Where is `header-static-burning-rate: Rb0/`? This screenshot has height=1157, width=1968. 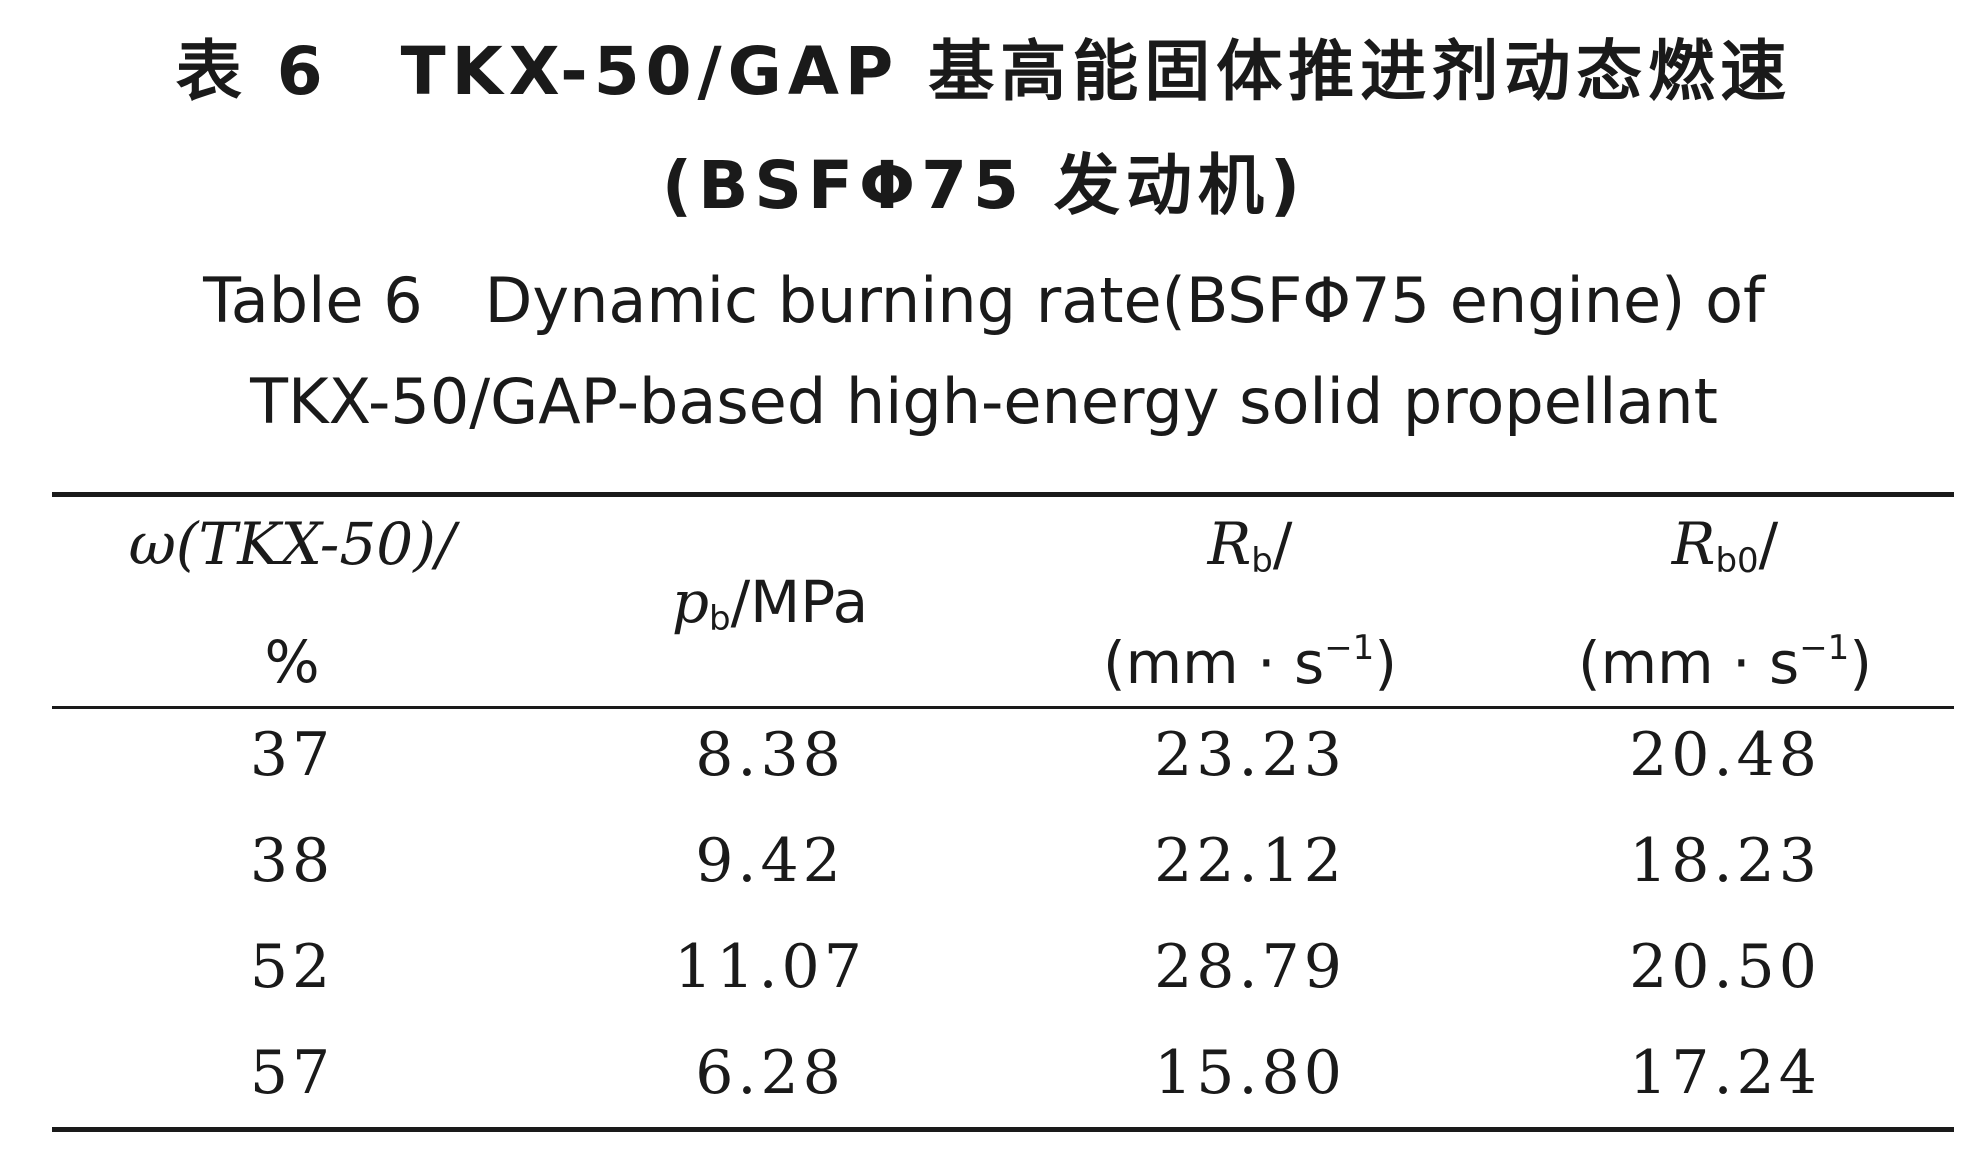
header-static-burning-rate: Rb0/ is located at coordinates (1725, 545).